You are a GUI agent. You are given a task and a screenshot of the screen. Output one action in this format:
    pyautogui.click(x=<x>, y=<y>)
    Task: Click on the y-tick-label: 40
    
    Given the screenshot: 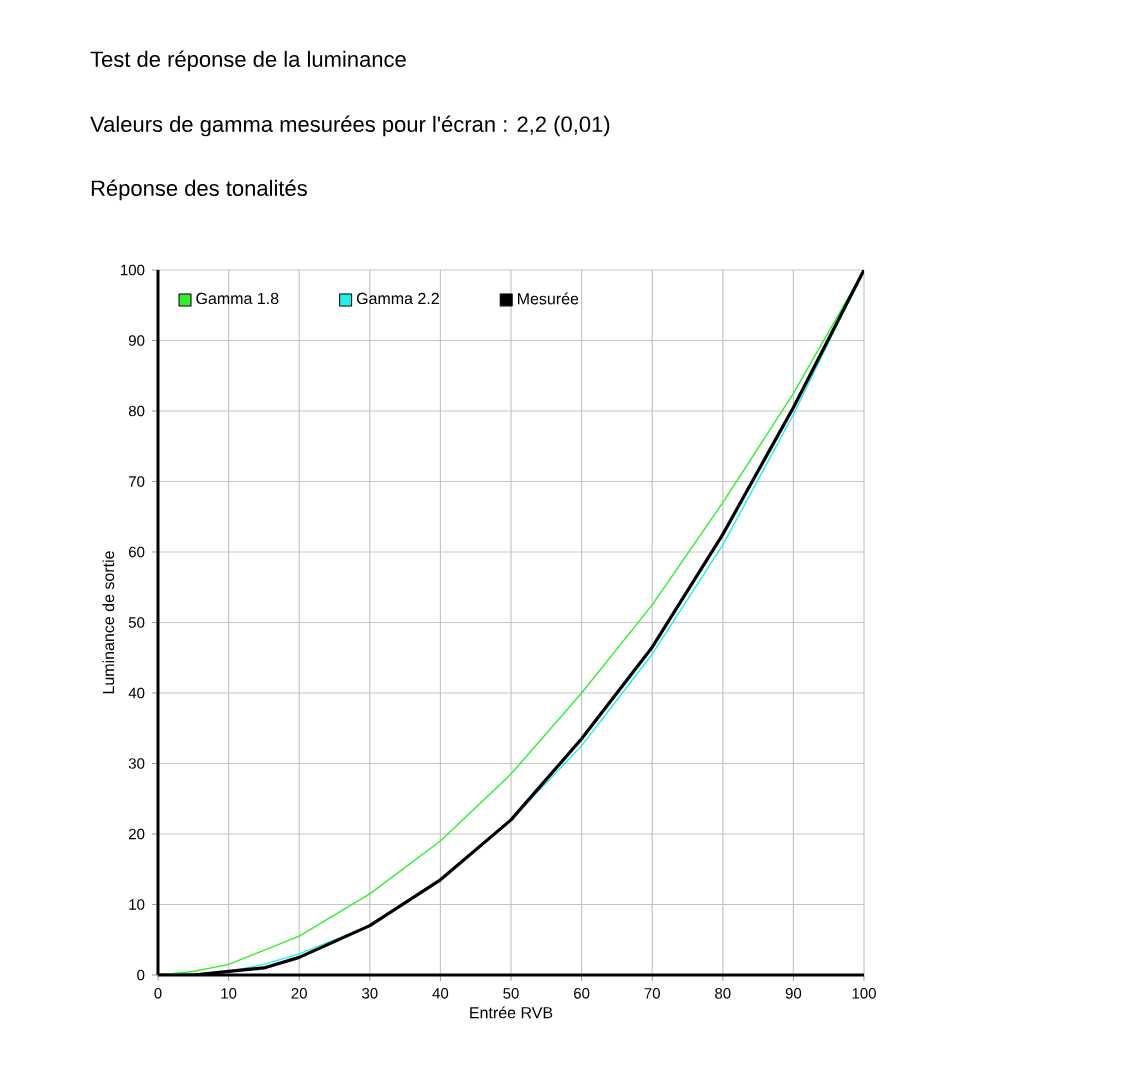 What is the action you would take?
    pyautogui.click(x=136, y=693)
    